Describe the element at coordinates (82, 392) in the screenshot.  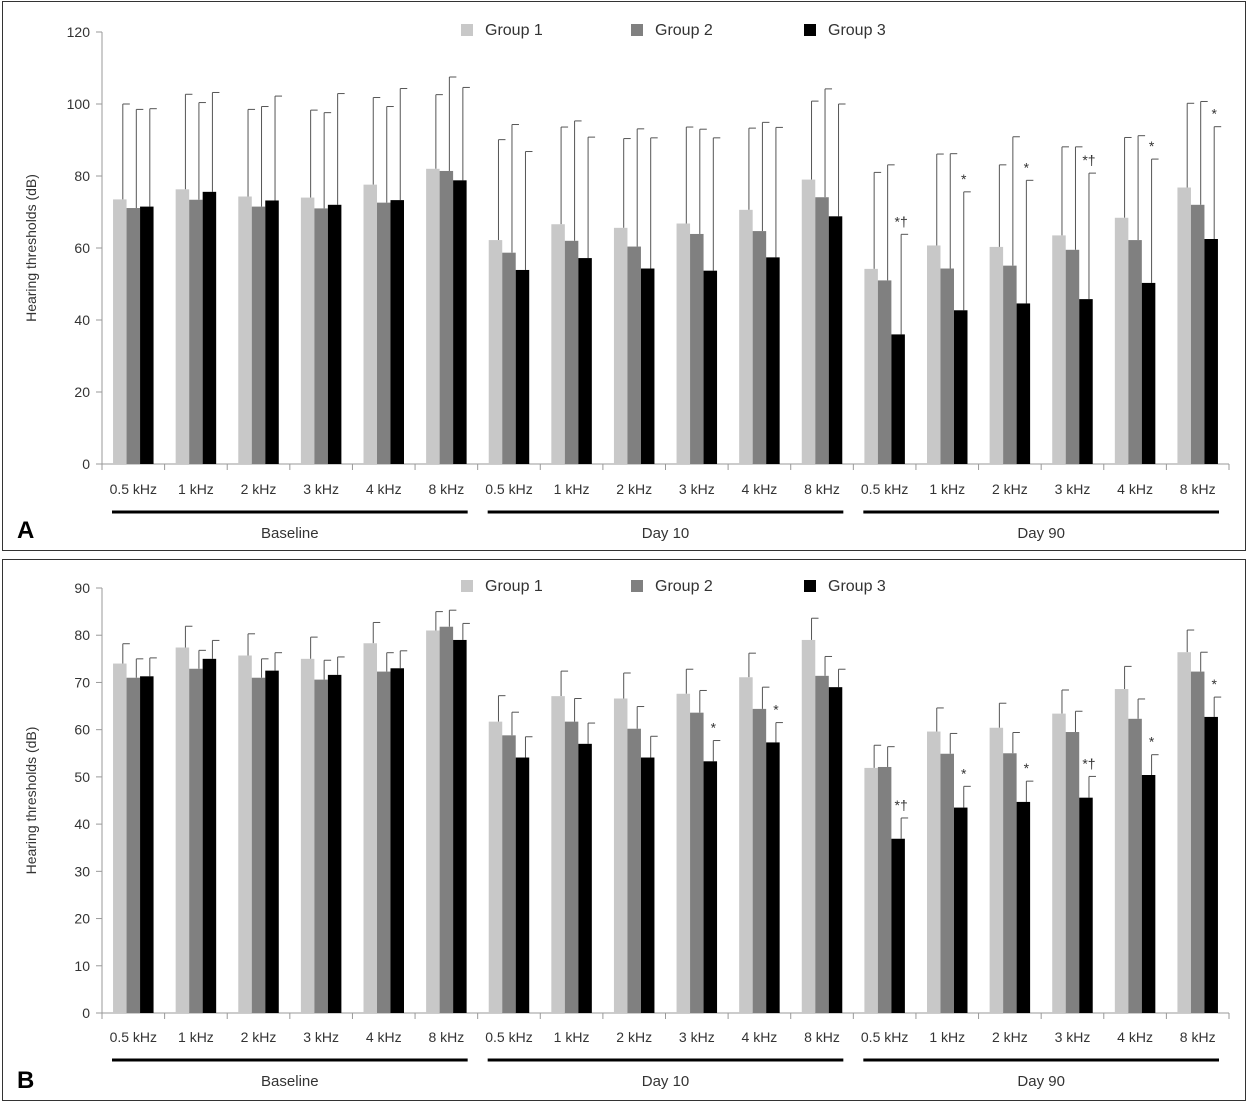
I see `y-tick-label: 20` at that location.